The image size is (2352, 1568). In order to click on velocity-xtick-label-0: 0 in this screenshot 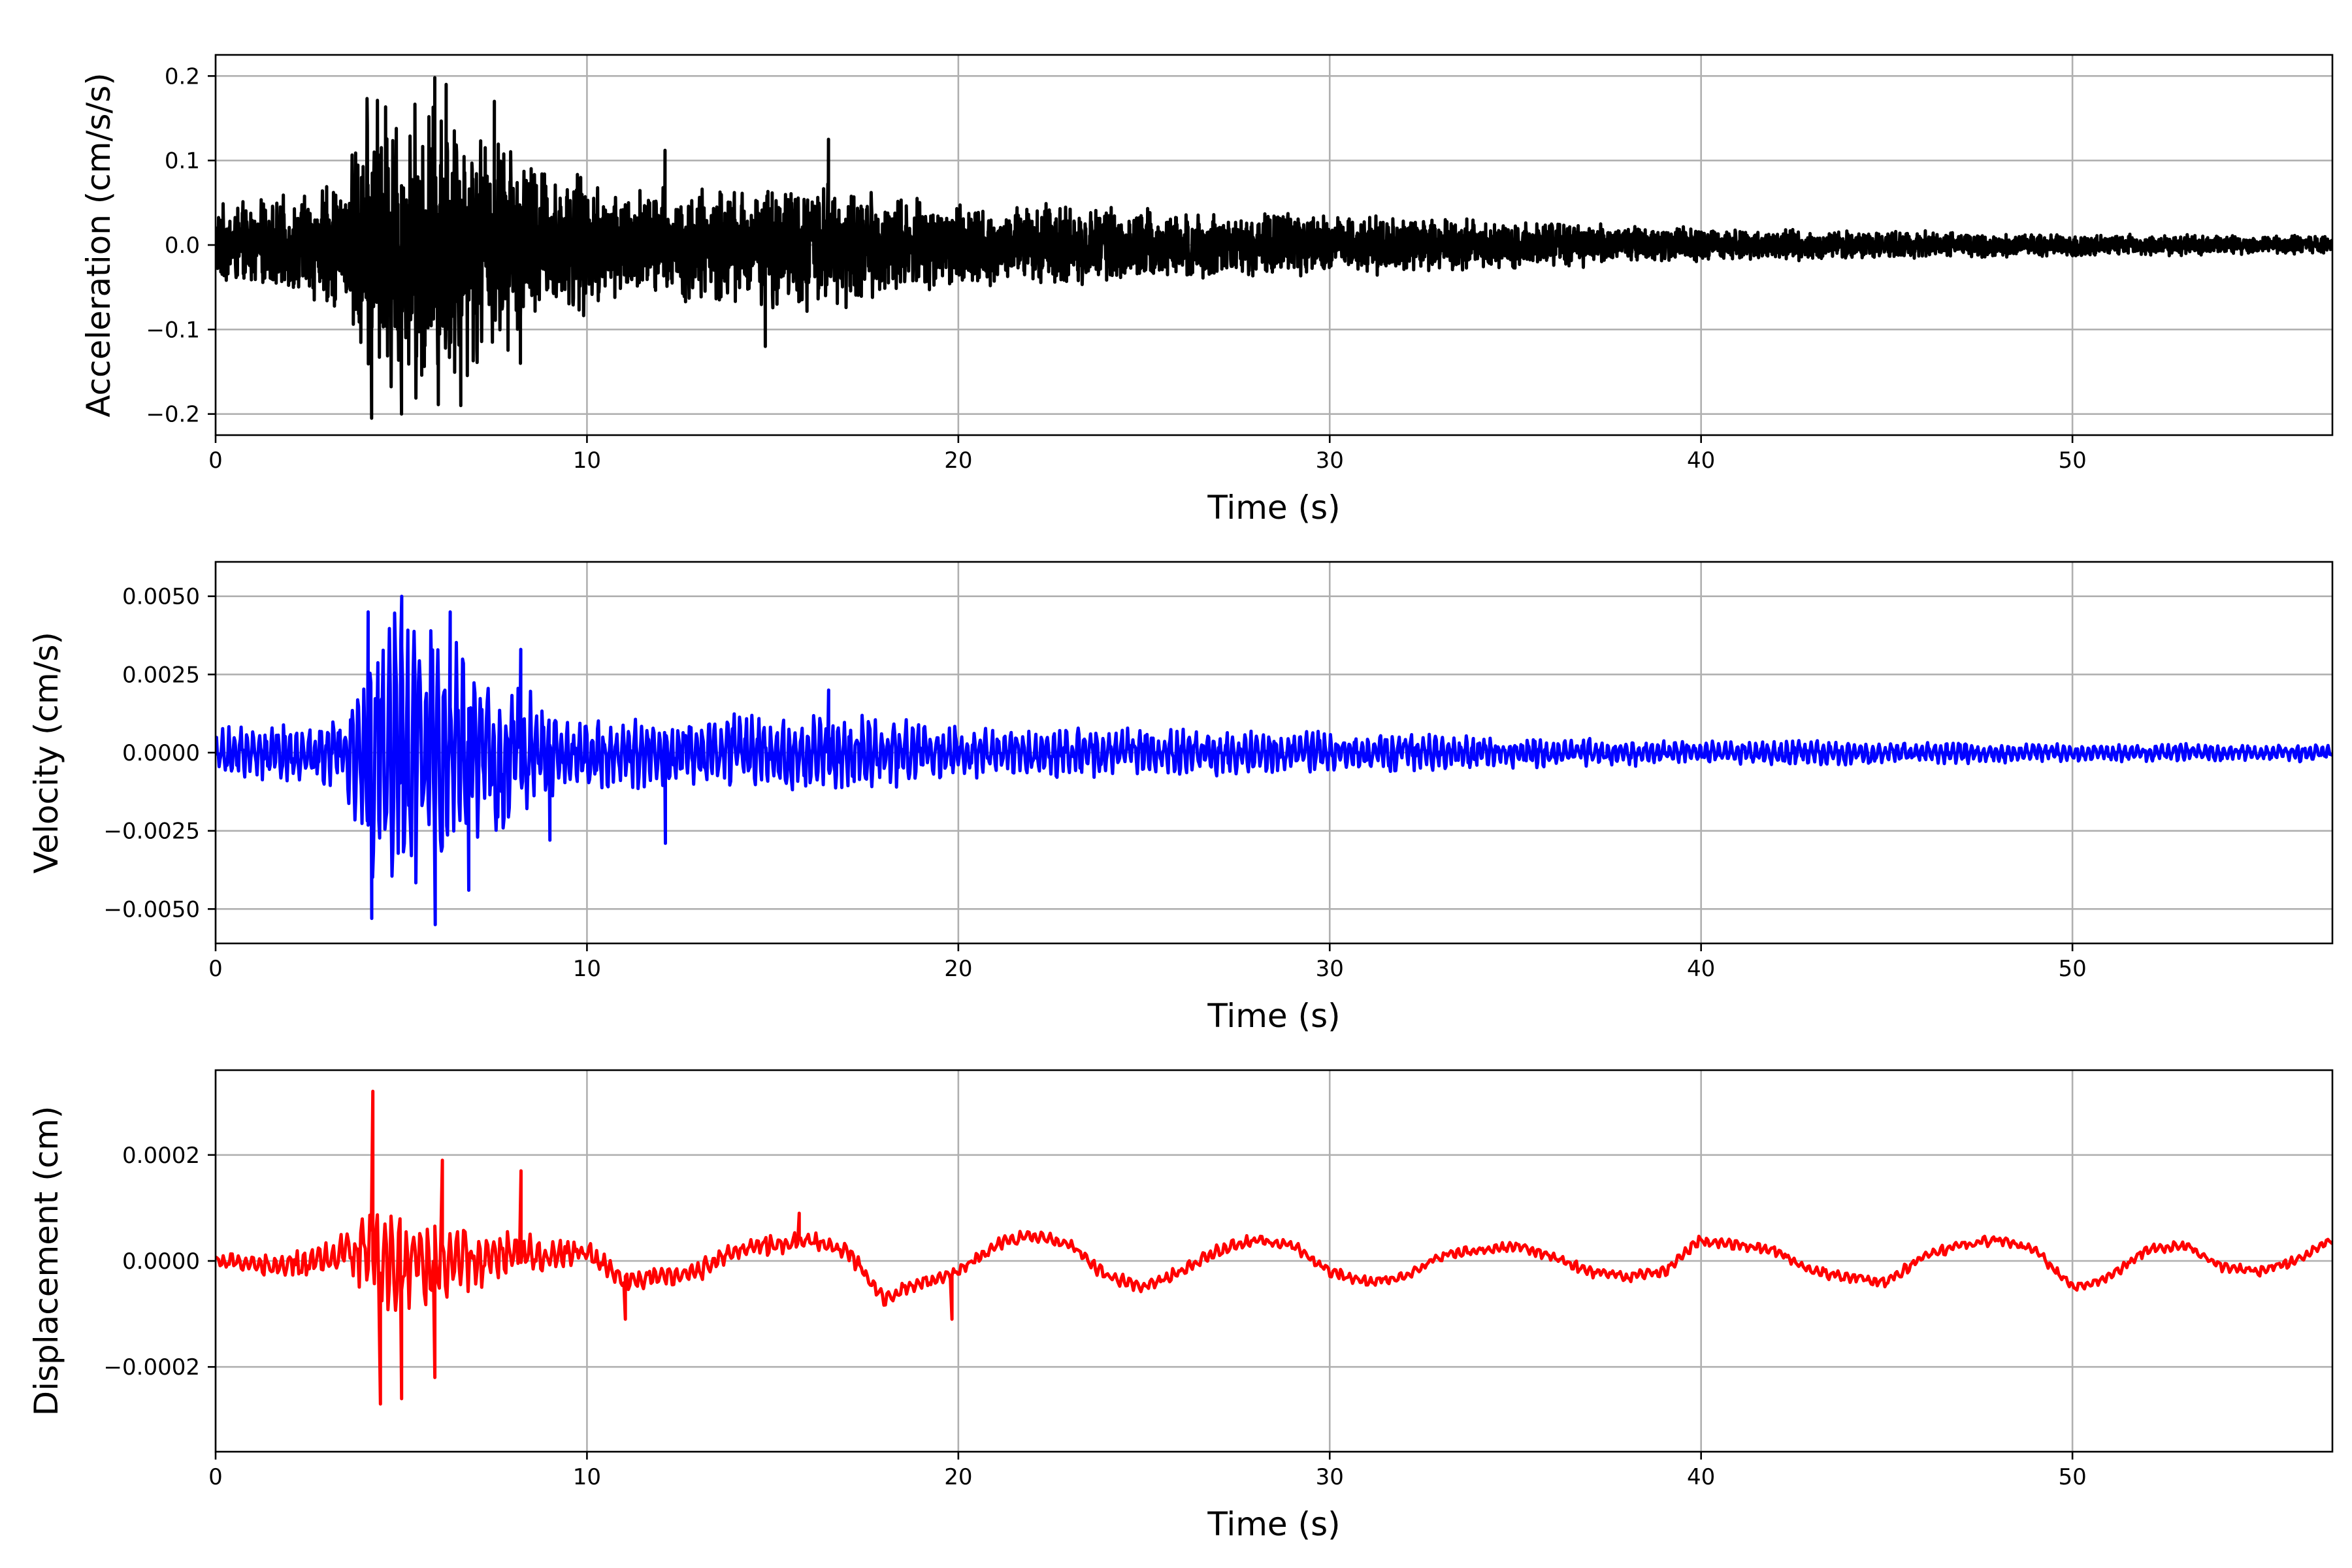, I will do `click(215, 969)`.